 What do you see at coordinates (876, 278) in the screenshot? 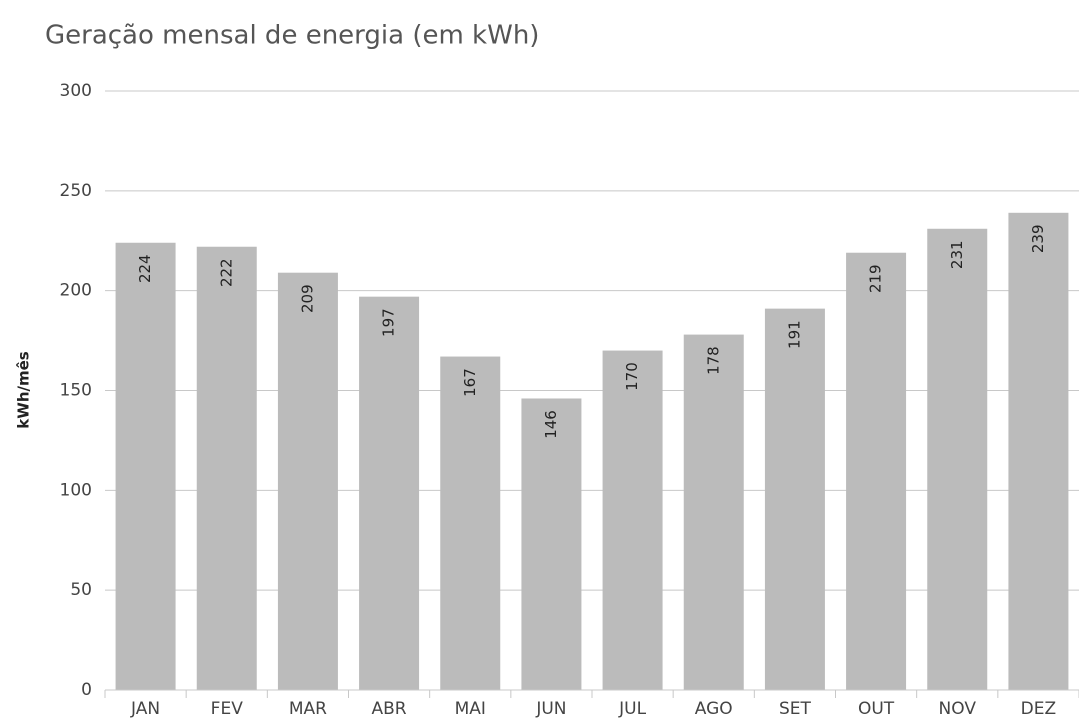
I see `value-label: 219` at bounding box center [876, 278].